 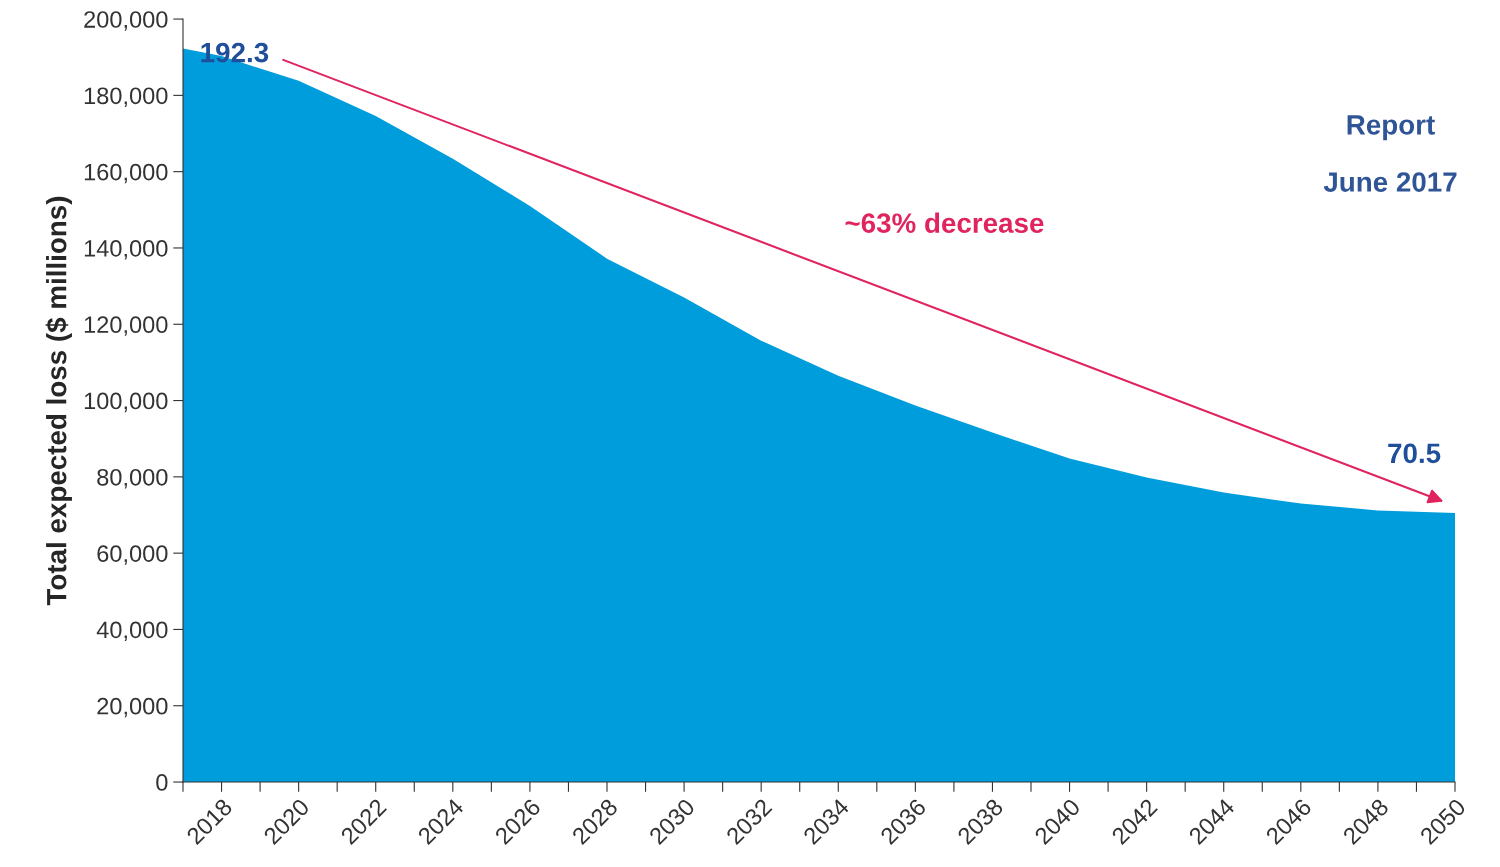 What do you see at coordinates (126, 326) in the screenshot?
I see `y-tick-label: 120,000` at bounding box center [126, 326].